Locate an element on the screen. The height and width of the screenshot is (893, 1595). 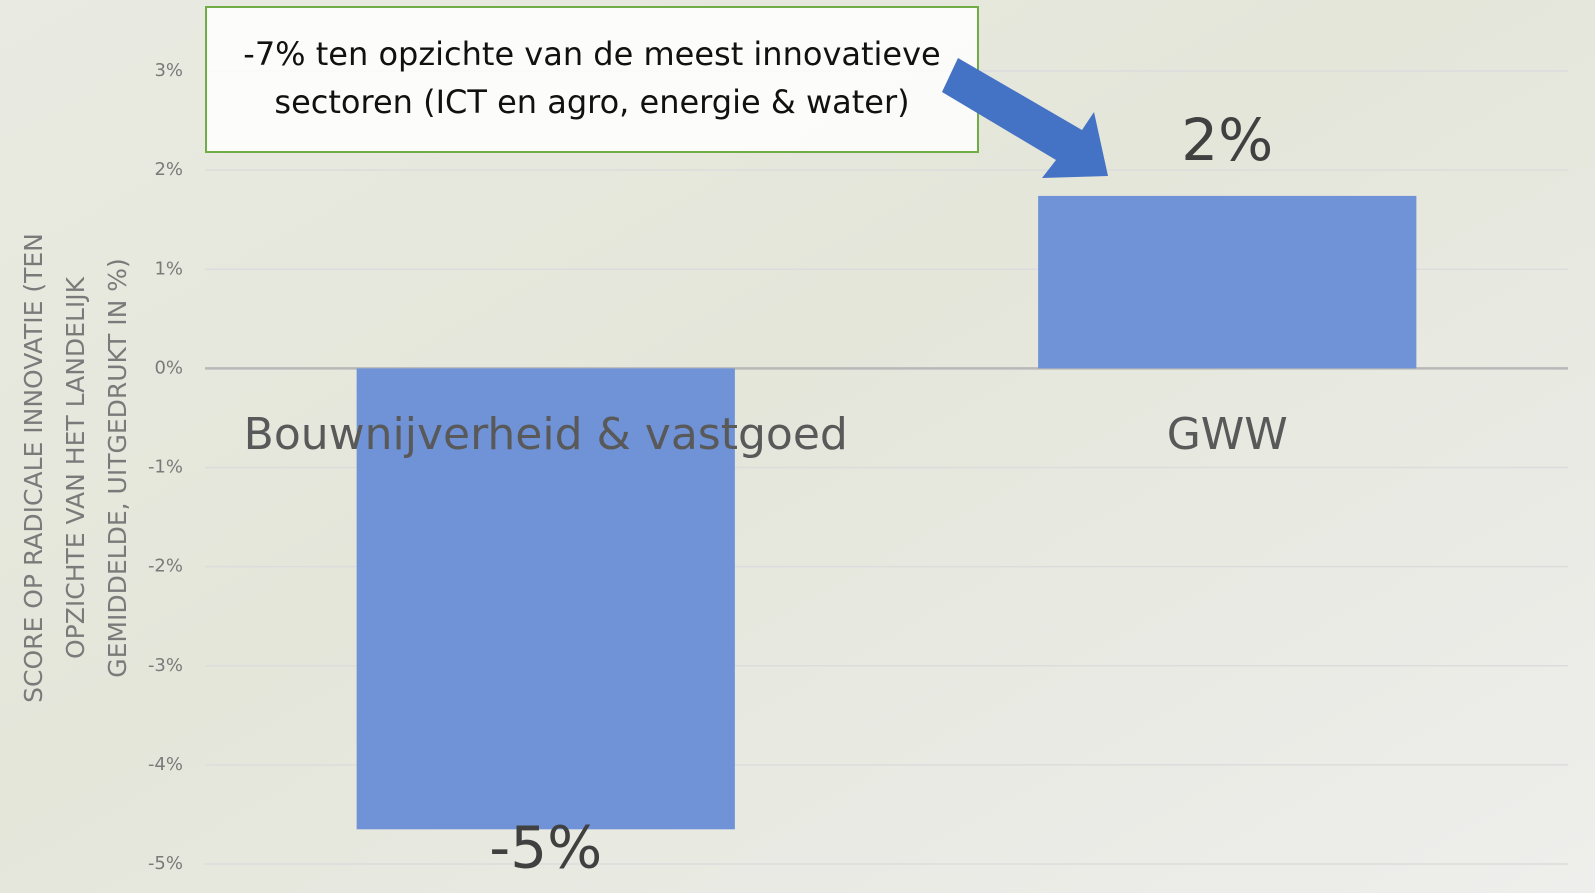
y-tick-label: 1% is located at coordinates (168, 268).